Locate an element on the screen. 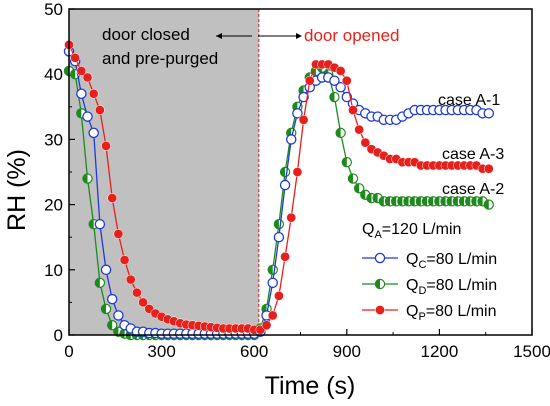 This screenshot has height=406, width=550. legend-item-c: QC=80 L/min is located at coordinates (429, 261).